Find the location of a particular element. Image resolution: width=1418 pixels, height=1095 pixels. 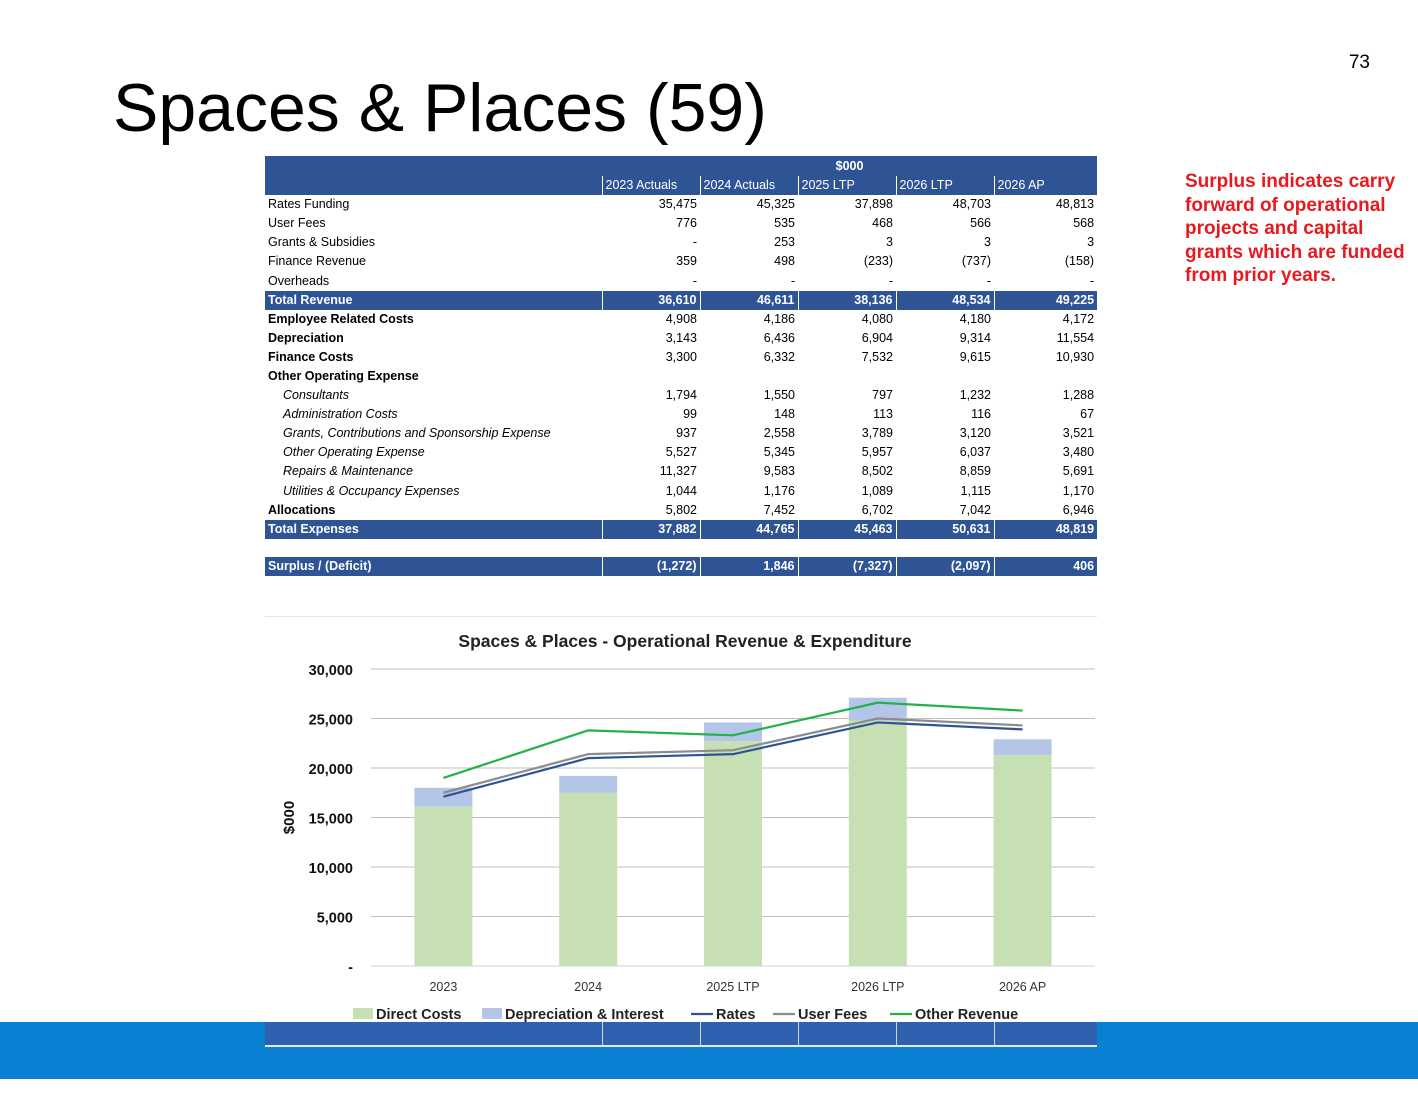

table-cell: (737) is located at coordinates (976, 261).